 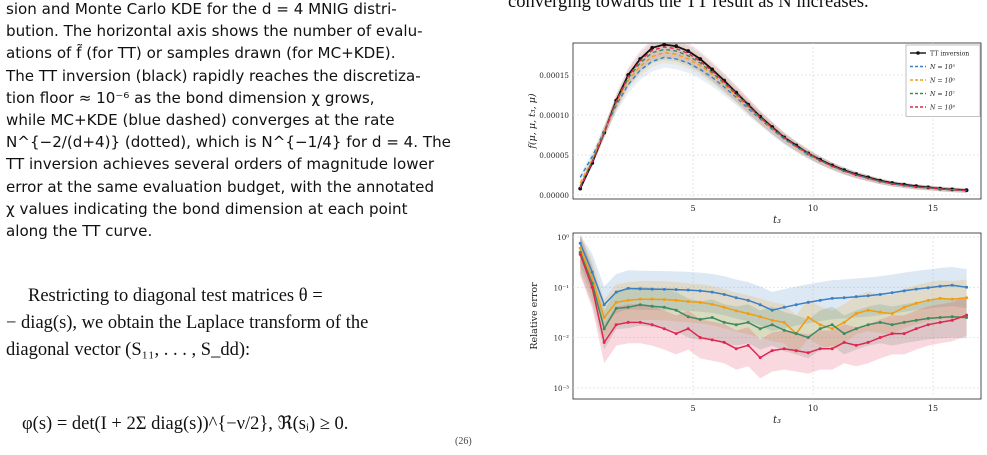 What do you see at coordinates (554, 115) in the screenshot?
I see `y-tick-label: 0.00010` at bounding box center [554, 115].